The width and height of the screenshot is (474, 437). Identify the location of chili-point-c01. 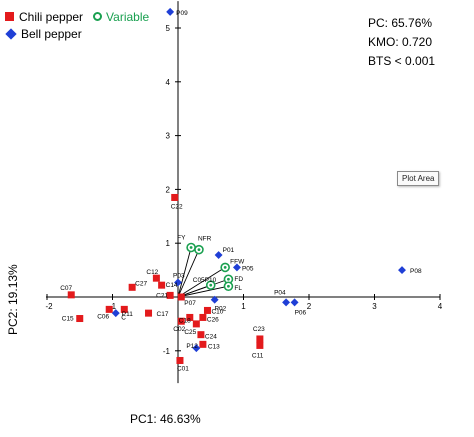
(180, 360).